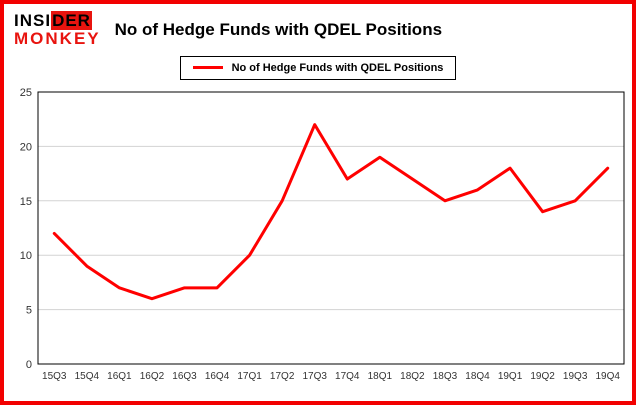 The height and width of the screenshot is (405, 636). Describe the element at coordinates (278, 29) in the screenshot. I see `chart-title: No of Hedge Funds with QDEL Positions` at that location.